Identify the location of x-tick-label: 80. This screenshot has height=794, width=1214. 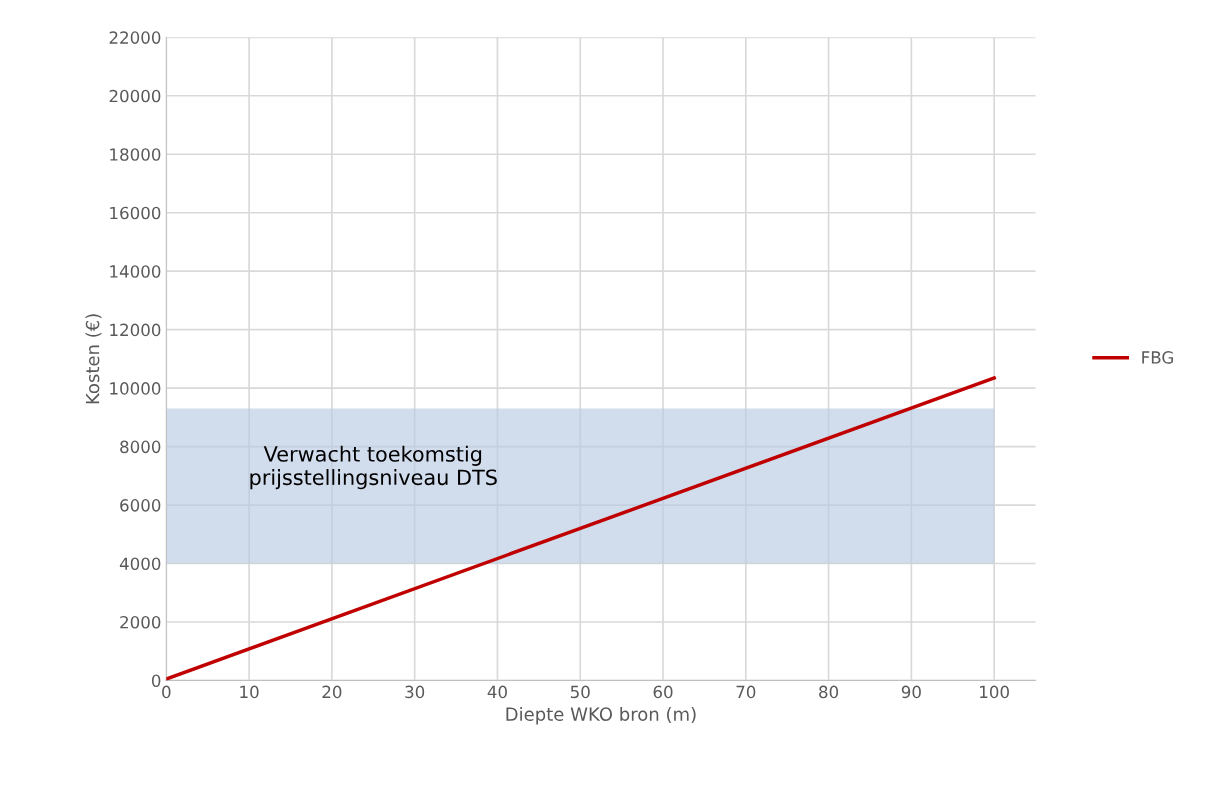
(829, 692).